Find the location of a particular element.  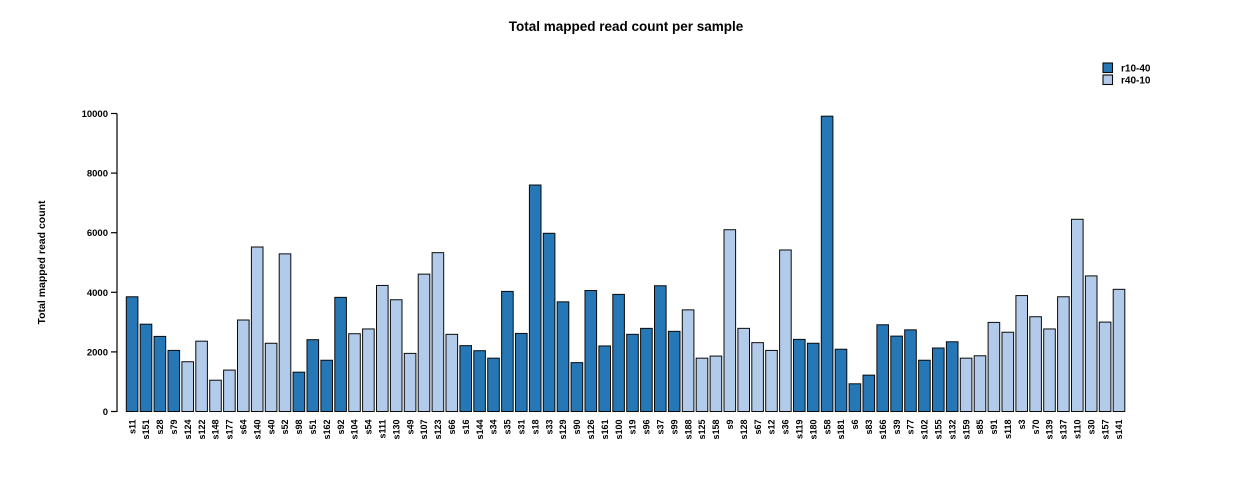

bar-s64 is located at coordinates (243, 366).